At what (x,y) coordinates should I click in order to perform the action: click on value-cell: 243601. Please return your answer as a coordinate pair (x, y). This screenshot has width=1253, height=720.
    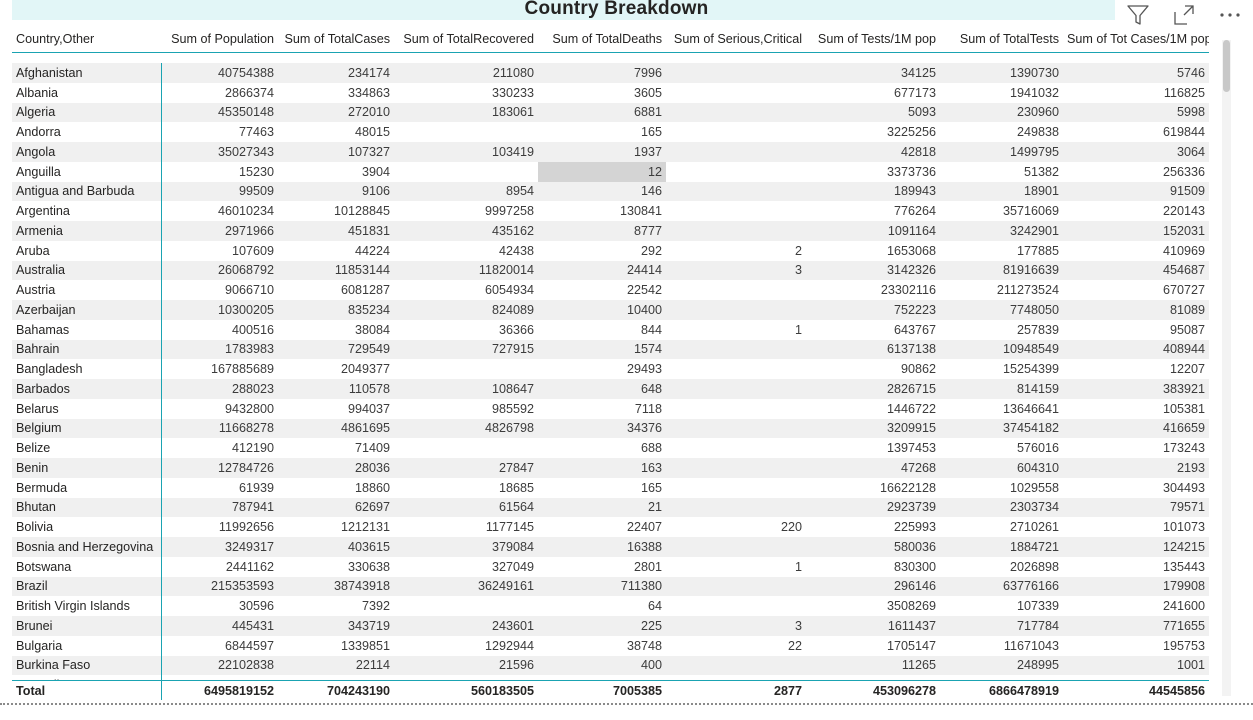
    Looking at the image, I should click on (466, 626).